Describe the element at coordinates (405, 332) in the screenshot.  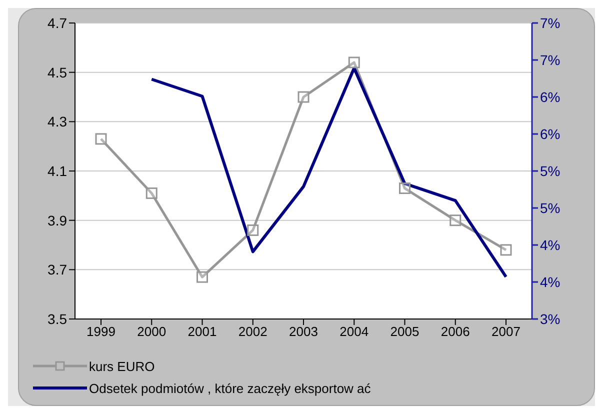
I see `x-tick-label: 2005` at that location.